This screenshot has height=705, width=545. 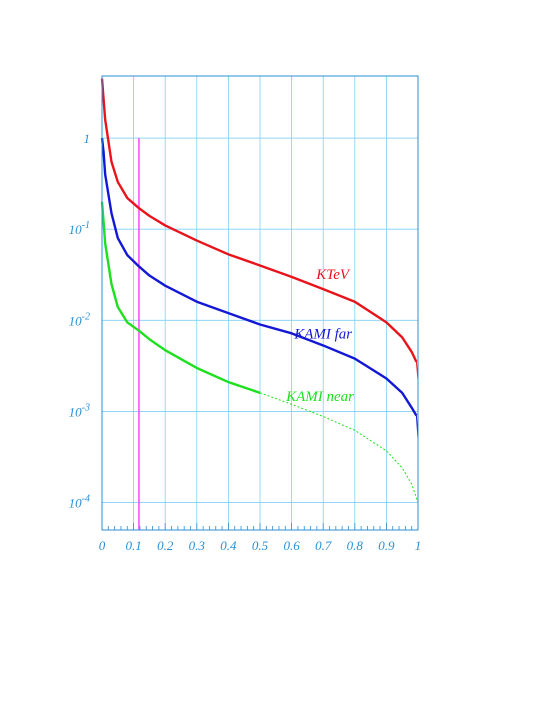 I want to click on series-line-kami-near, so click(x=180, y=297).